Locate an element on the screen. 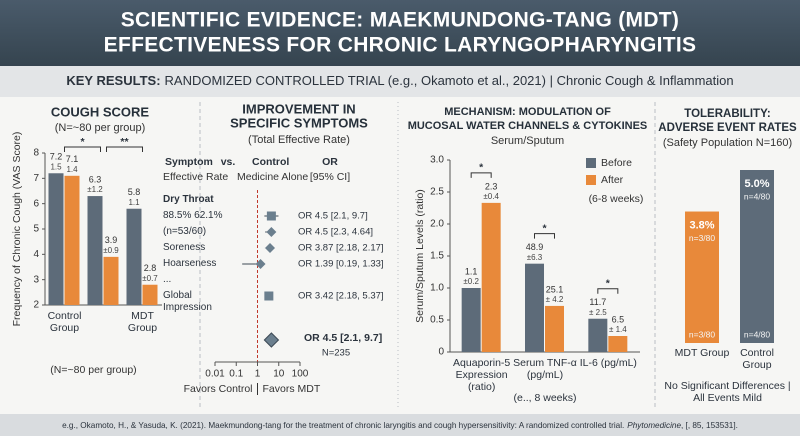 This screenshot has height=436, width=800. x-tick-label: MDT Group is located at coordinates (142, 322).